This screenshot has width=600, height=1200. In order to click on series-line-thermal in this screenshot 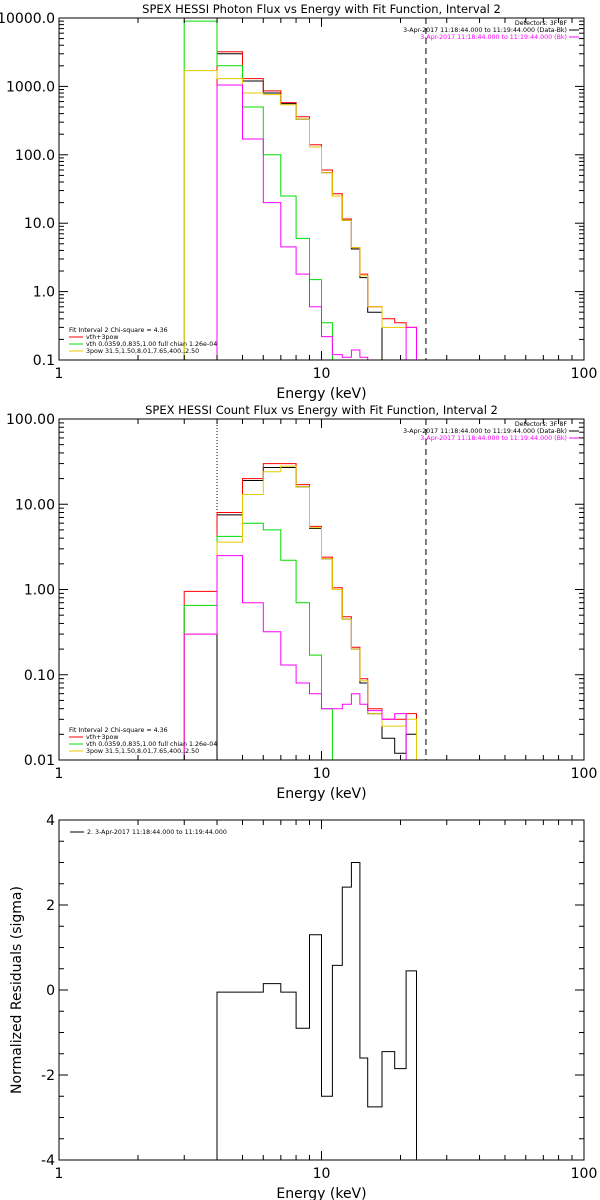, I will do `click(263, 641)`.